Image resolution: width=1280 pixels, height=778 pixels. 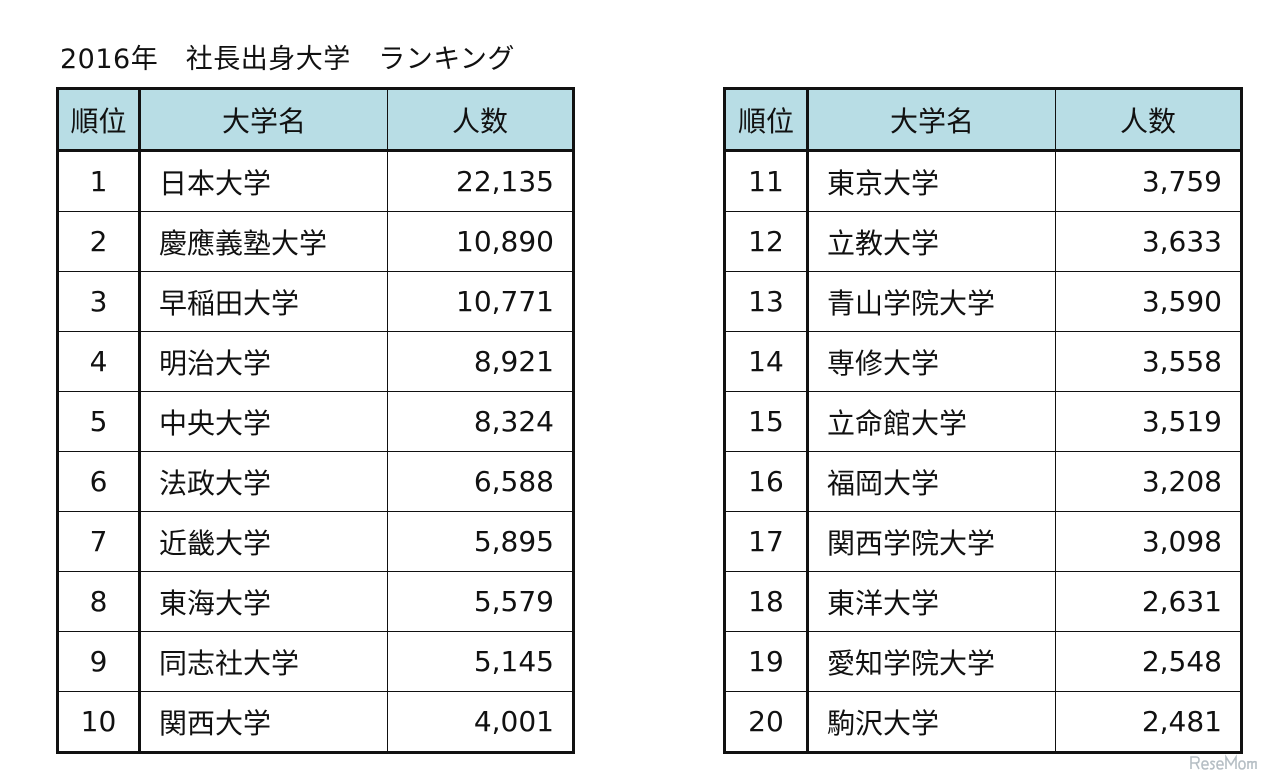 What do you see at coordinates (766, 181) in the screenshot?
I see `rank-cell: 11` at bounding box center [766, 181].